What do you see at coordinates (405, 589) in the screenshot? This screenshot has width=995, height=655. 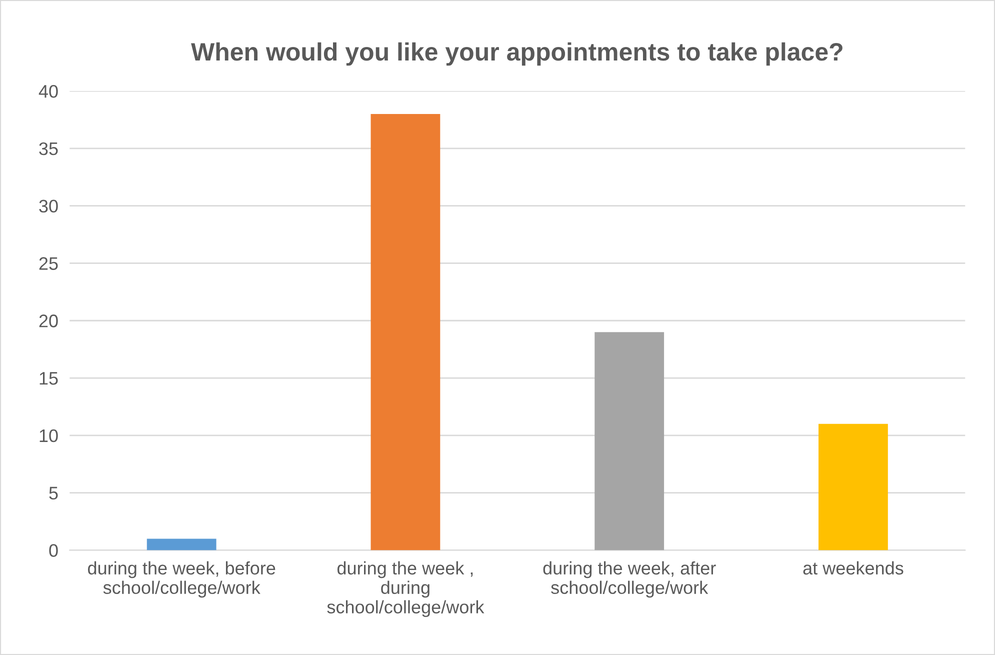 I see `x-tick-label: during the week , during school/college/work` at bounding box center [405, 589].